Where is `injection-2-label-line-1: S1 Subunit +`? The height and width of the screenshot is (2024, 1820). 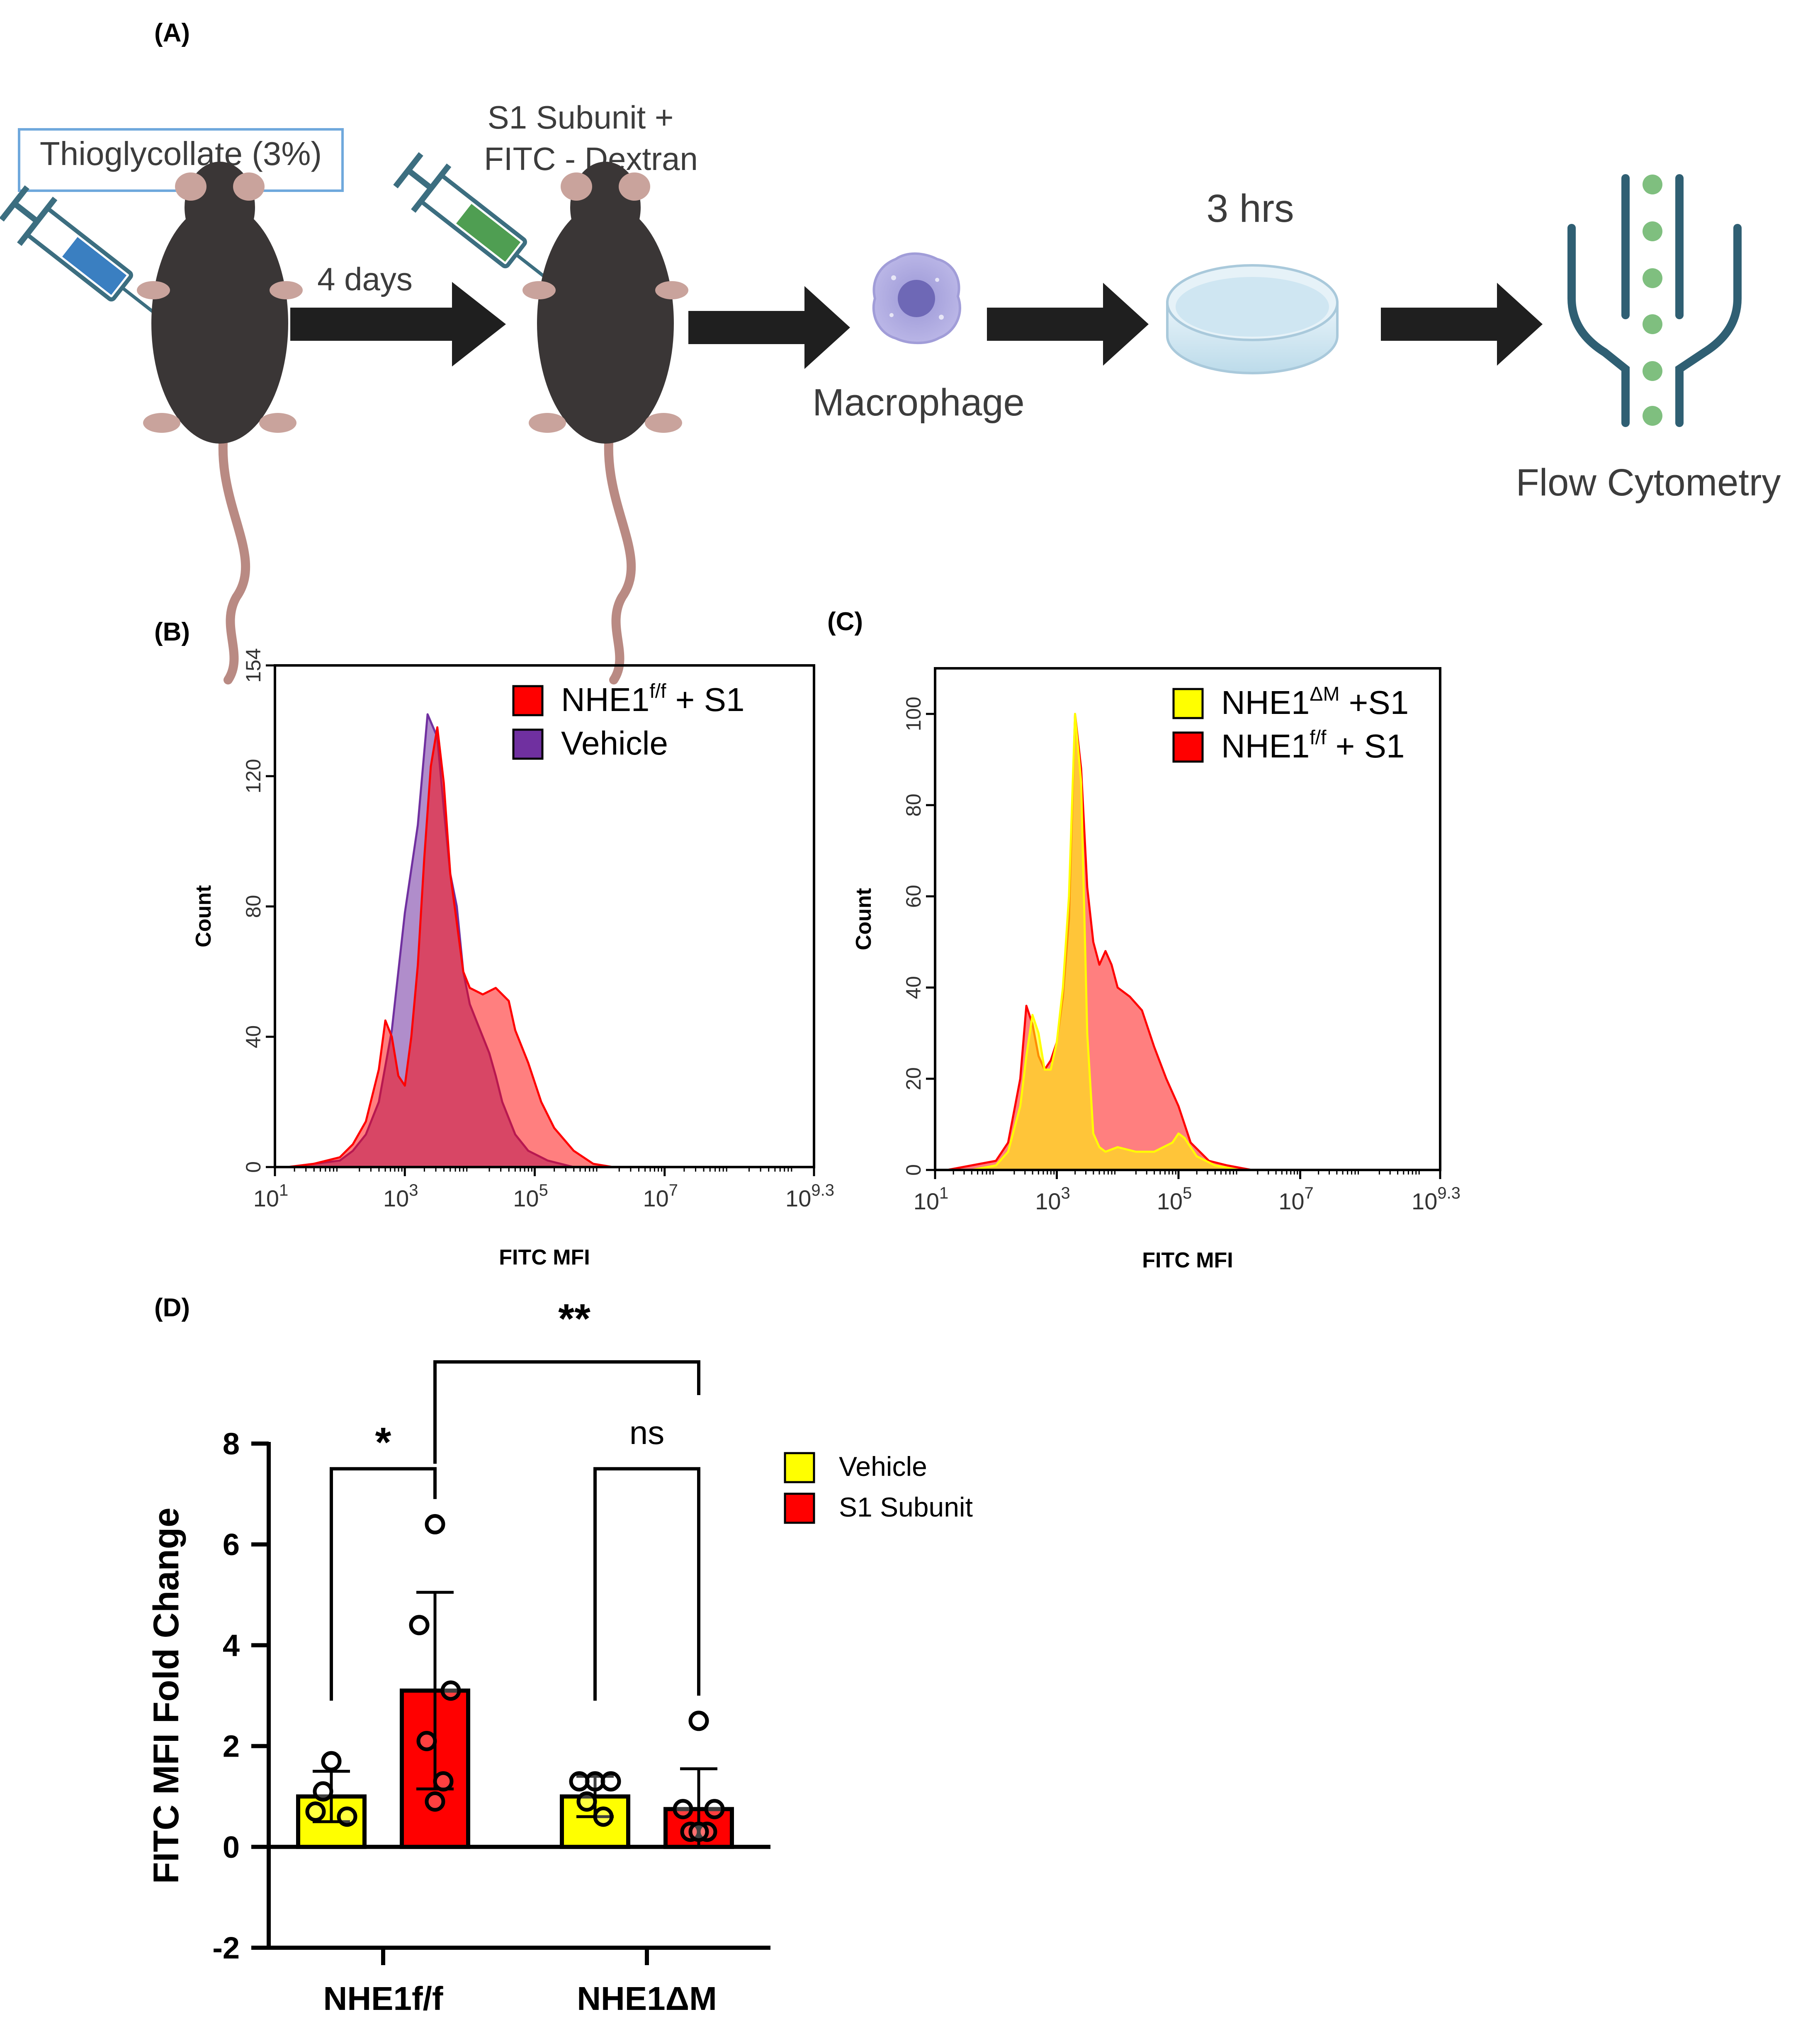
injection-2-label-line-1: S1 Subunit + is located at coordinates (581, 117).